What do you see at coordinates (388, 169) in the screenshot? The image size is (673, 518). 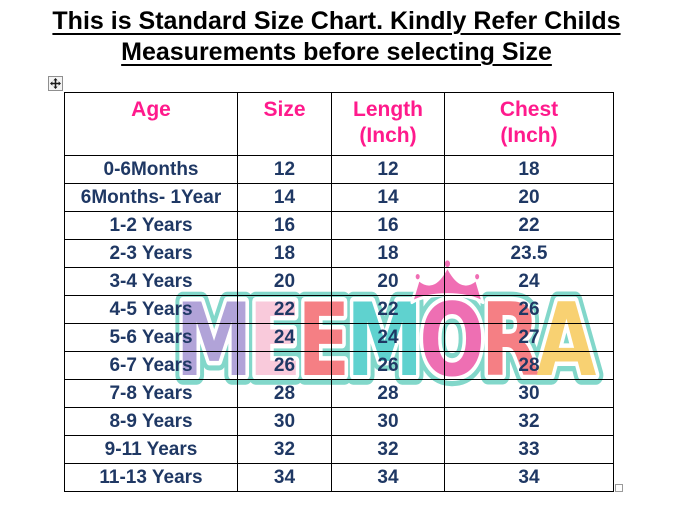 I see `length-cell: 12` at bounding box center [388, 169].